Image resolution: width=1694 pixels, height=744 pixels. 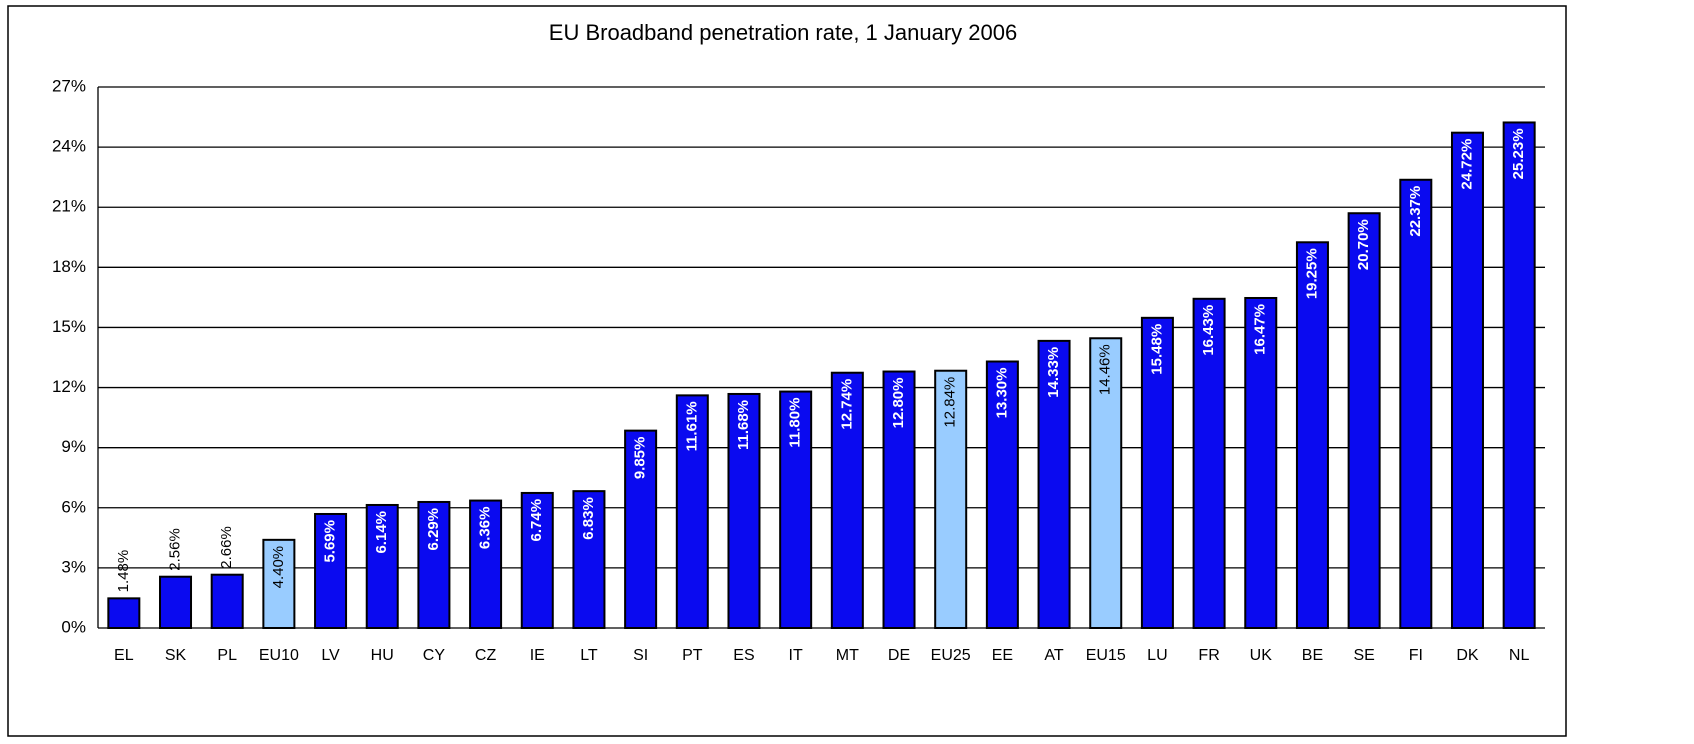 I want to click on value-label: 11.80%, so click(x=795, y=423).